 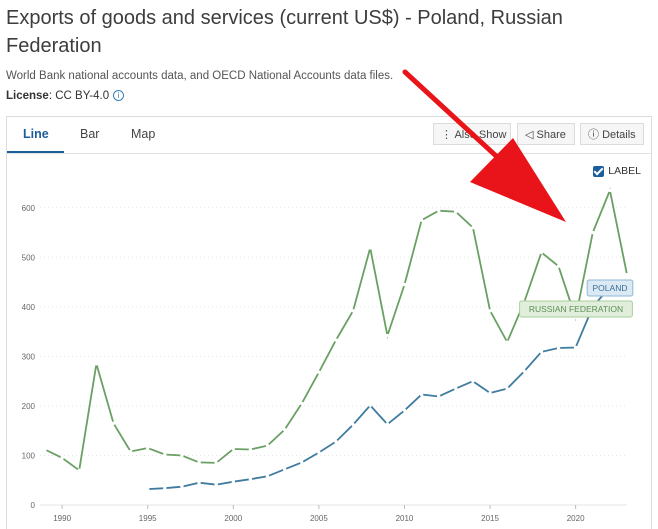 What do you see at coordinates (624, 171) in the screenshot?
I see `label-toggle-text: LABEL` at bounding box center [624, 171].